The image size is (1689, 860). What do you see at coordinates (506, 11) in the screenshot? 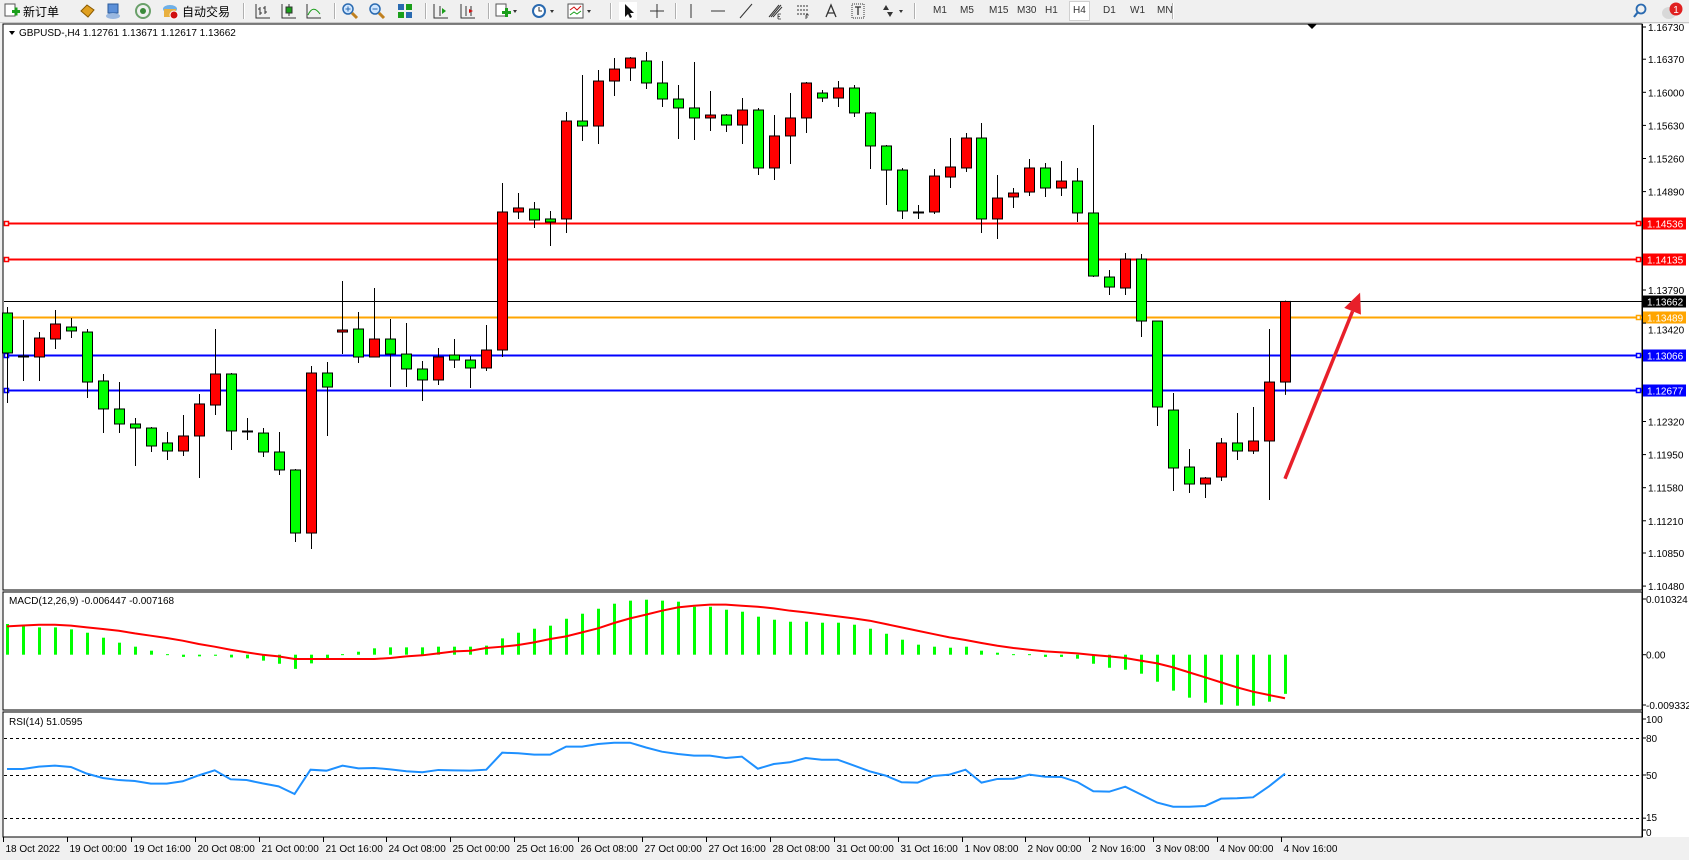
I see `indicators-button` at bounding box center [506, 11].